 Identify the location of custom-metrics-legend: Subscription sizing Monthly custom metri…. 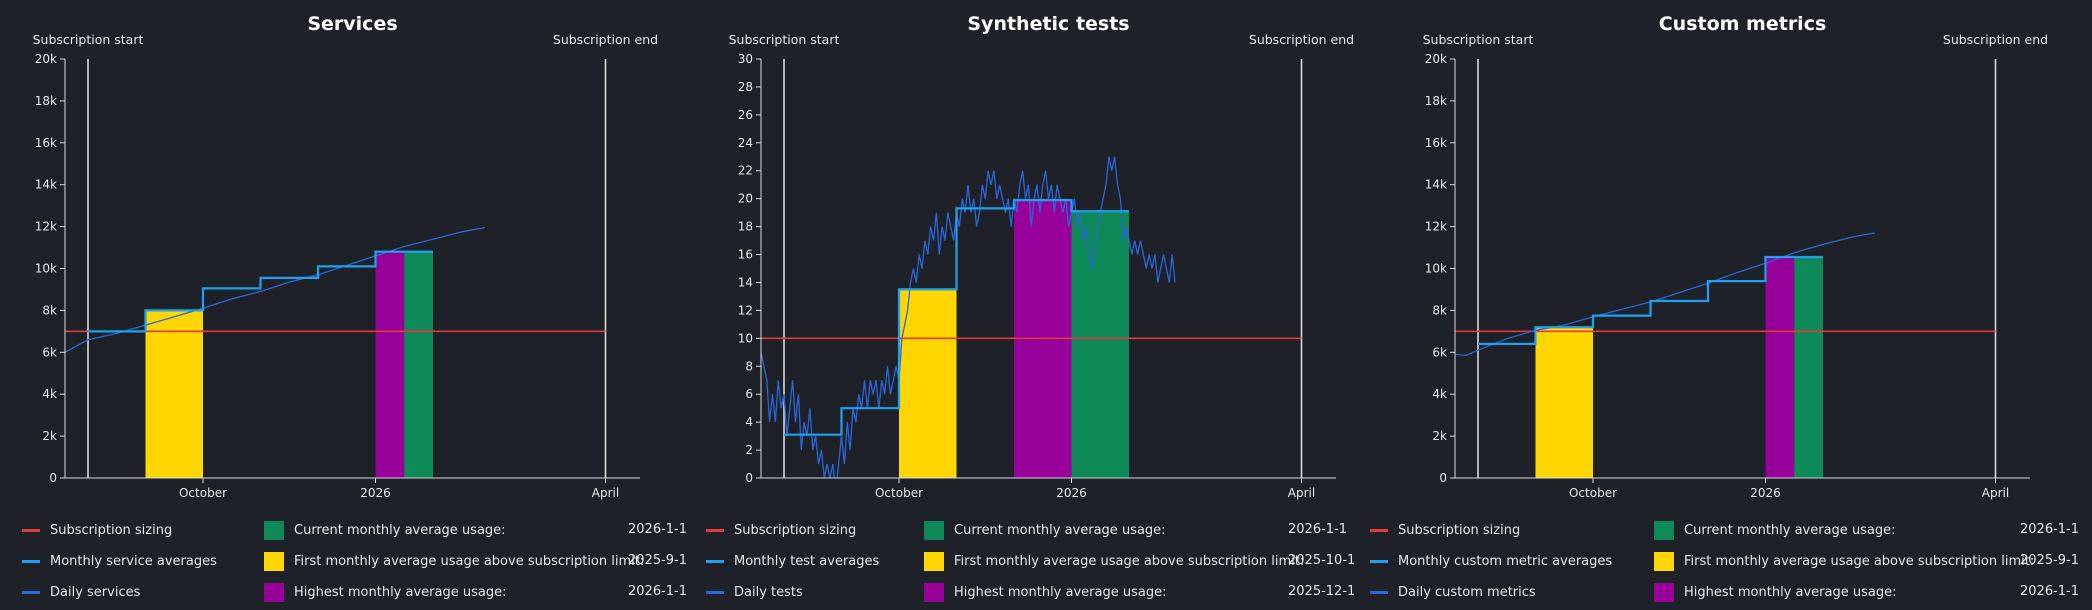
(1725, 558).